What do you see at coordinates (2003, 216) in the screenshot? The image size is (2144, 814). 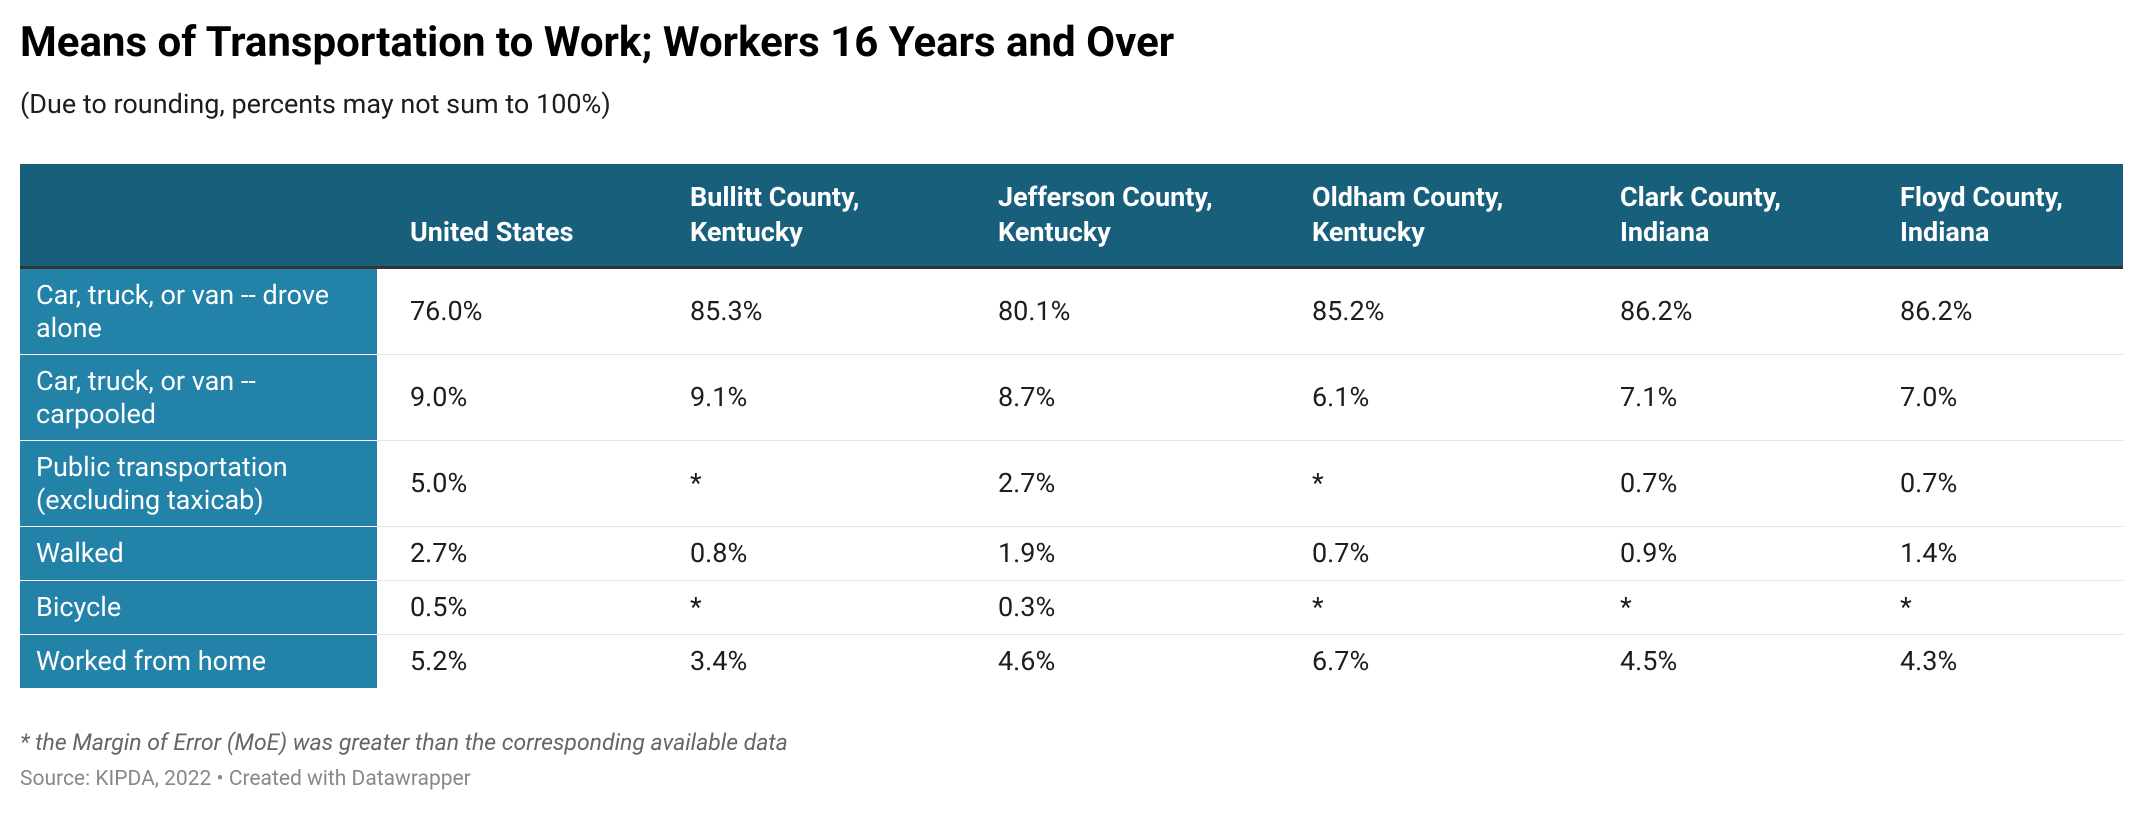 I see `column-header: Floyd County, Indiana` at bounding box center [2003, 216].